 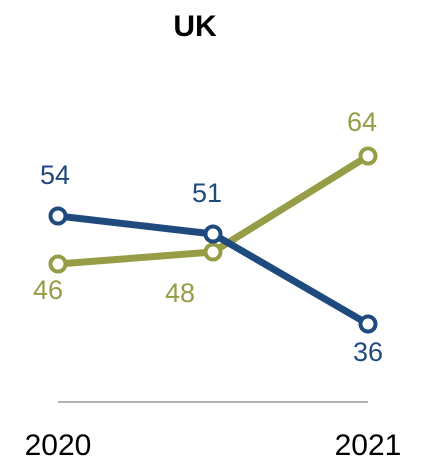 What do you see at coordinates (207, 193) in the screenshot?
I see `data-label-series-1-point-2: 51` at bounding box center [207, 193].